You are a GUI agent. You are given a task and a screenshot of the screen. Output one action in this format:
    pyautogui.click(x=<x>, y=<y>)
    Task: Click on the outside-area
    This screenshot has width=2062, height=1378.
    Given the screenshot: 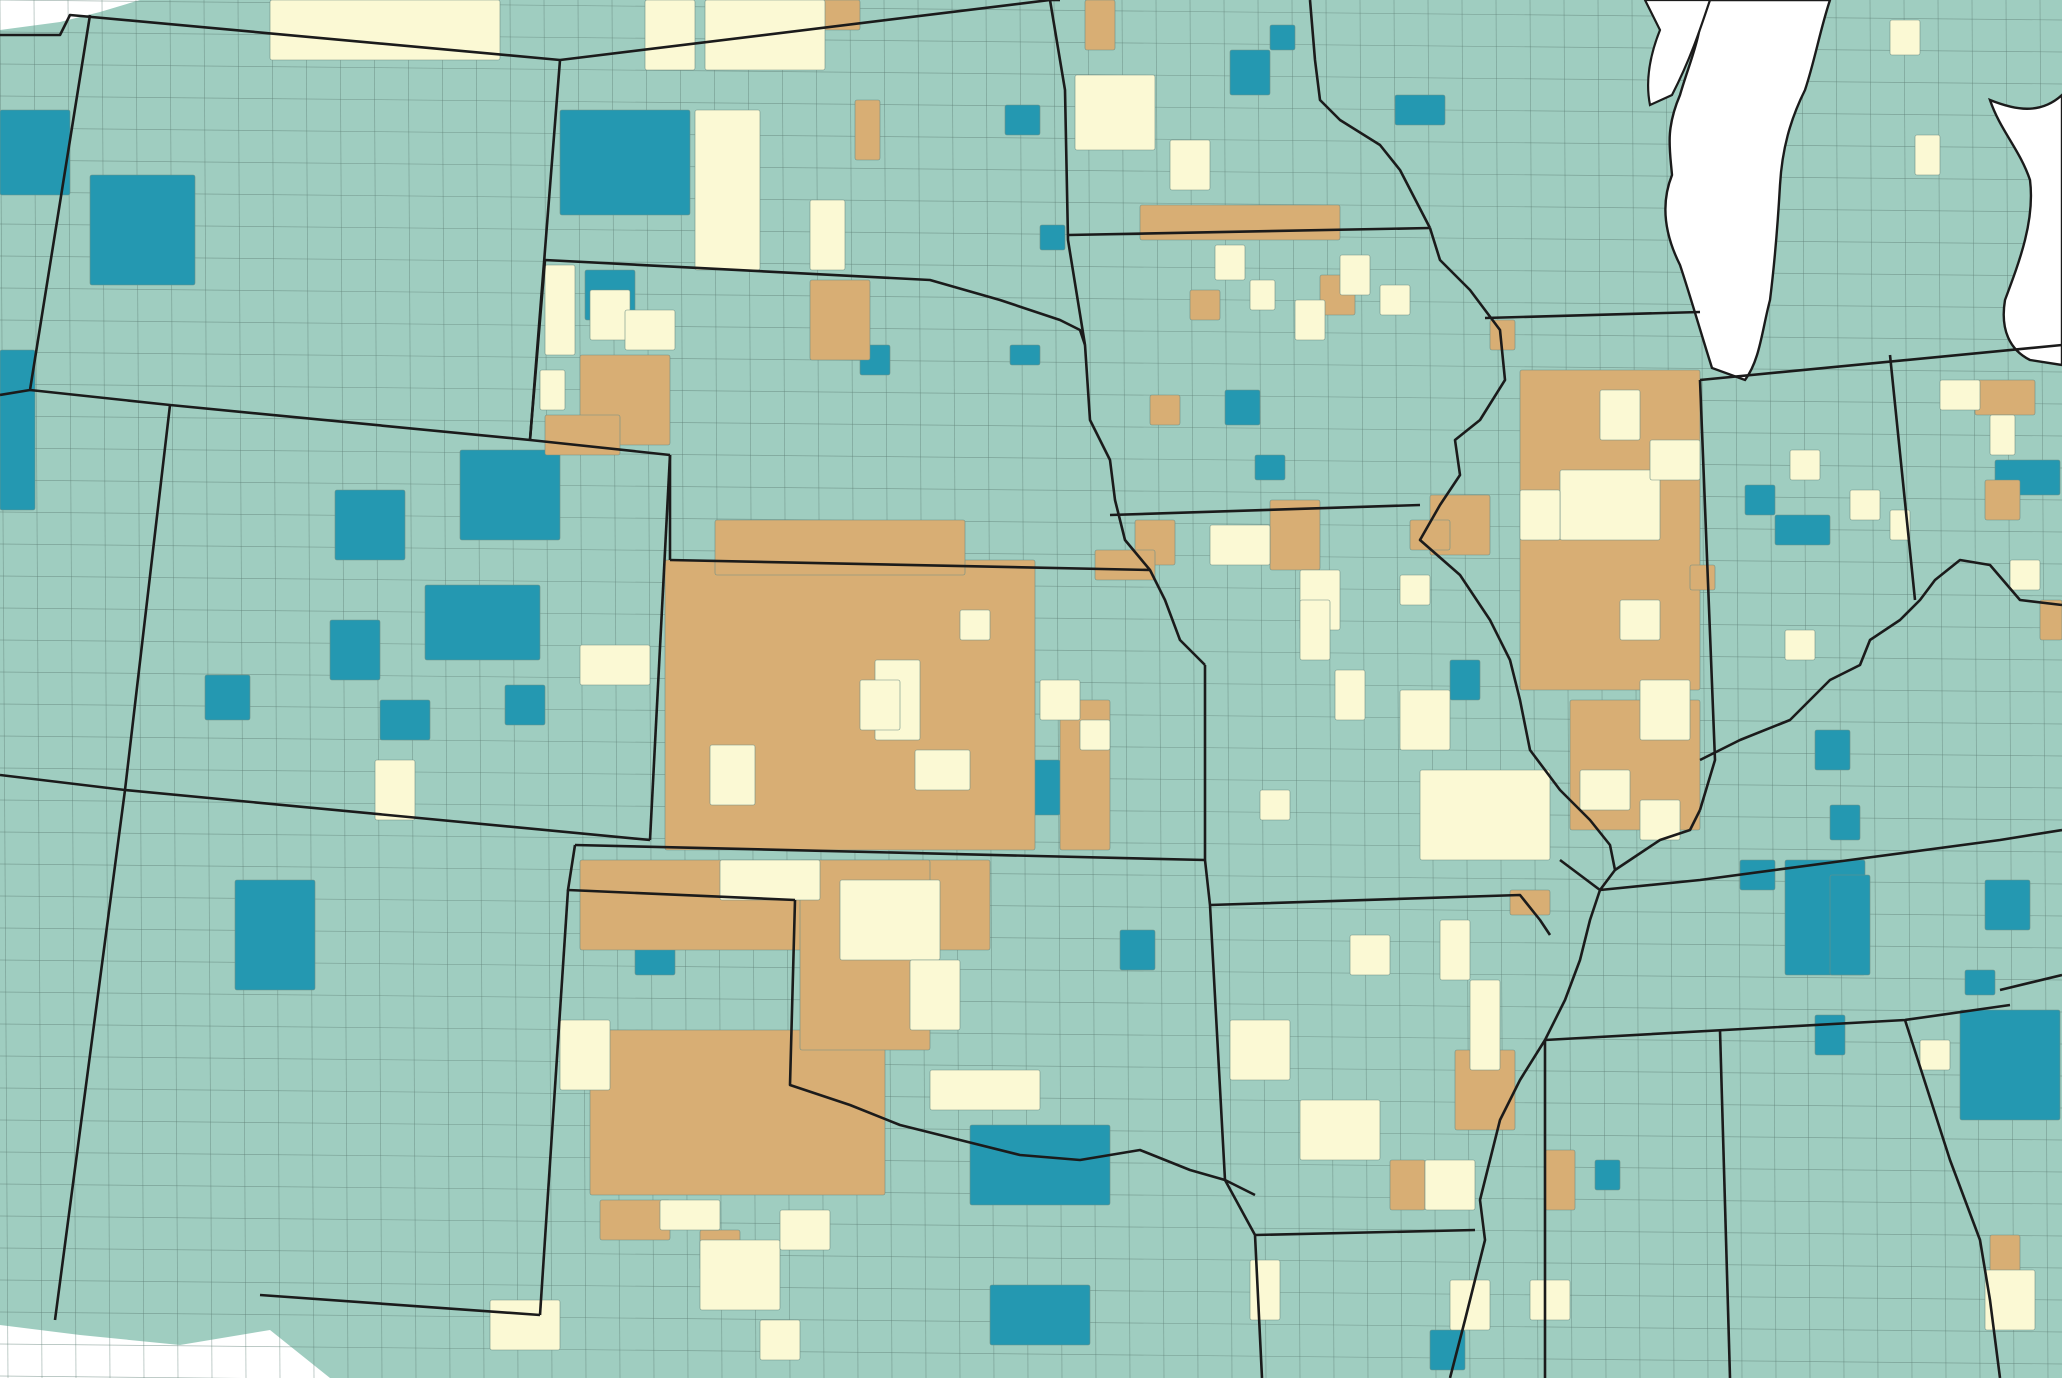 What is the action you would take?
    pyautogui.click(x=165, y=1351)
    